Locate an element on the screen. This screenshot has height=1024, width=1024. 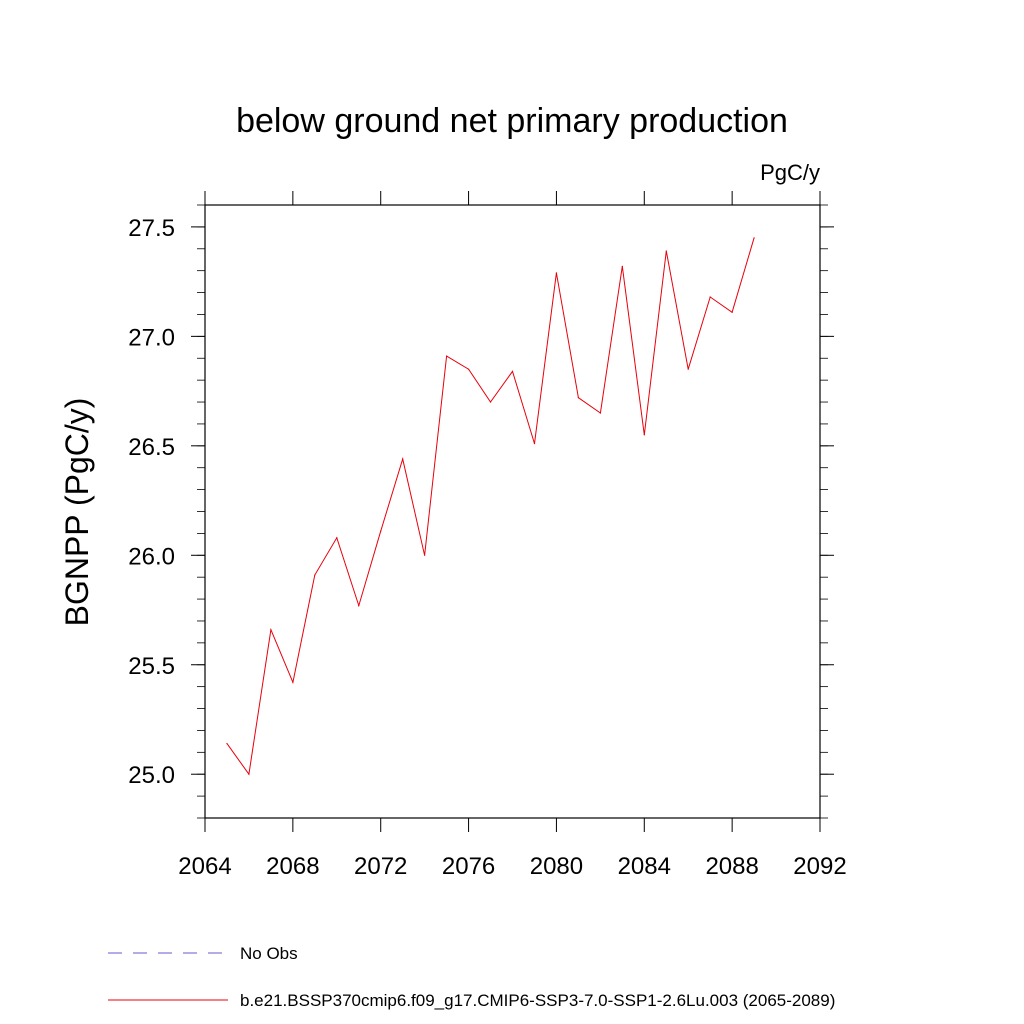
x-tick-label: 2080 is located at coordinates (556, 866).